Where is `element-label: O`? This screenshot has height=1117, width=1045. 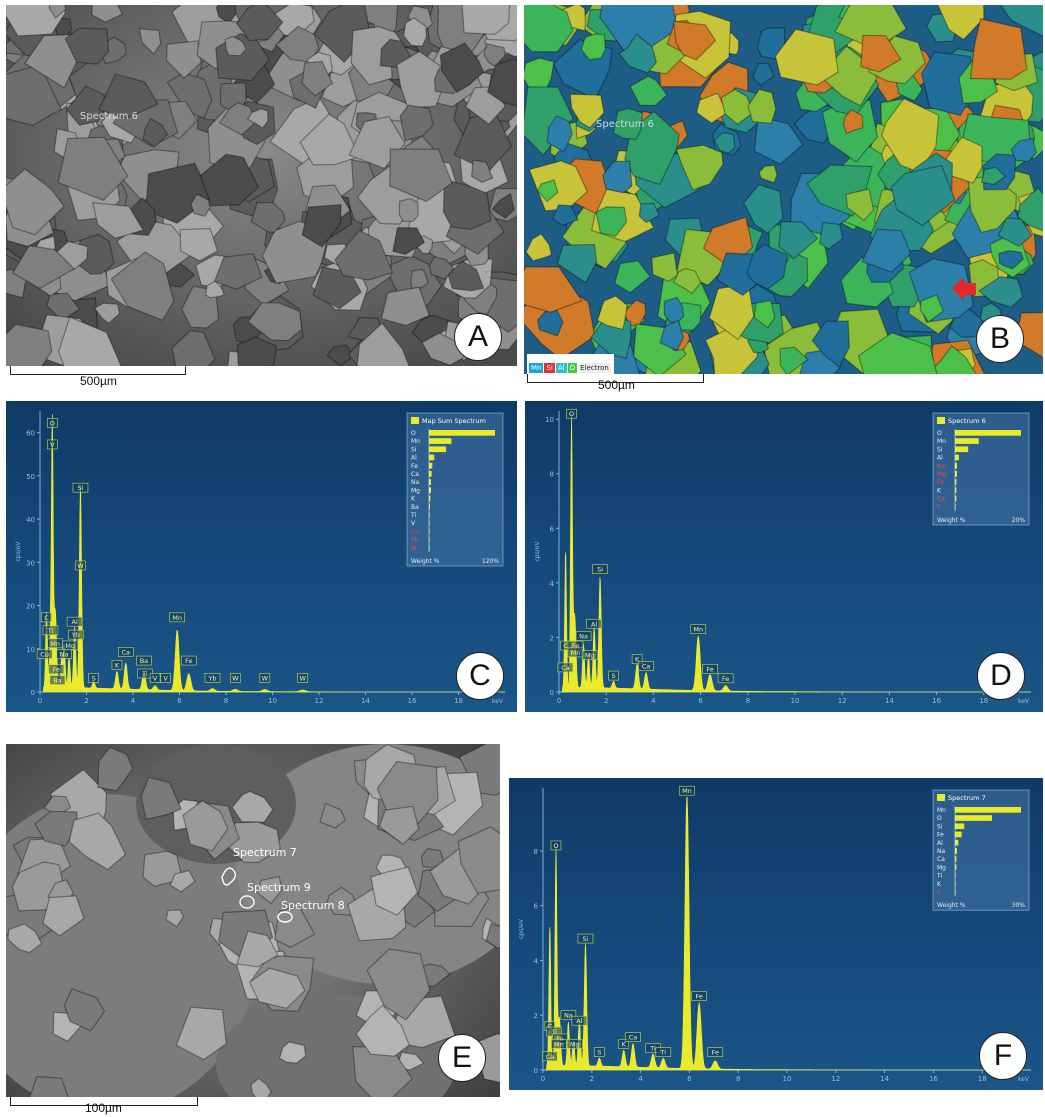
element-label: O is located at coordinates (52, 423).